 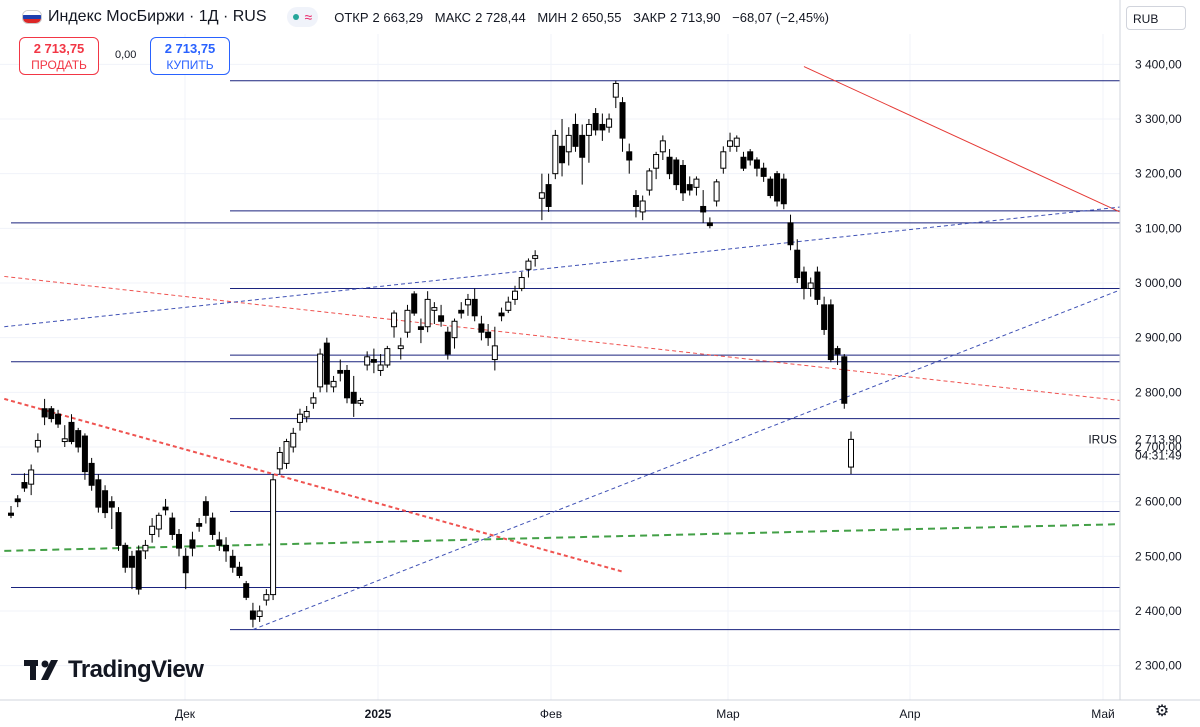 What do you see at coordinates (1158, 455) in the screenshot?
I see `countdown-label: 04:31:49` at bounding box center [1158, 455].